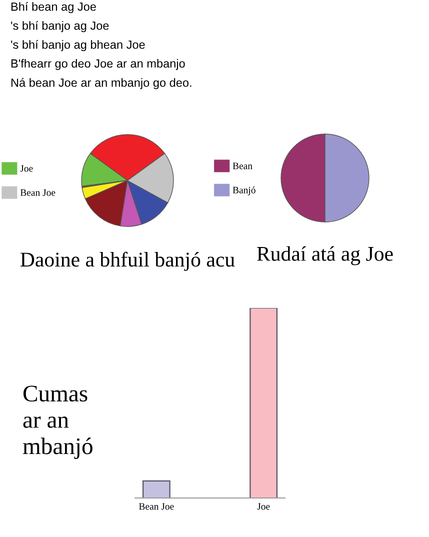 The width and height of the screenshot is (429, 537). Describe the element at coordinates (57, 423) in the screenshot. I see `text: Cumas ar an mbanjó` at that location.